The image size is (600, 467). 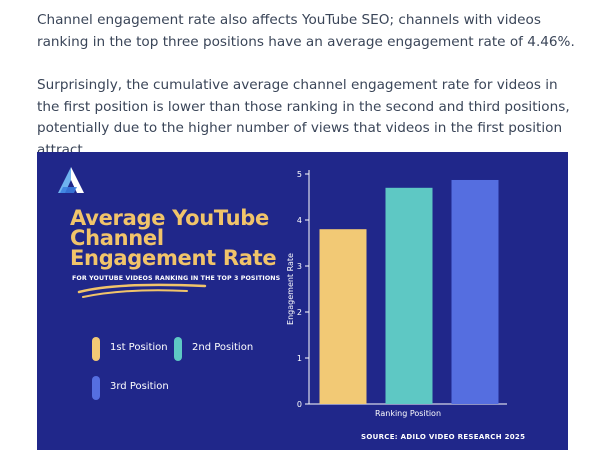 What do you see at coordinates (96, 388) in the screenshot?
I see `legend-swatch-3rd` at bounding box center [96, 388].